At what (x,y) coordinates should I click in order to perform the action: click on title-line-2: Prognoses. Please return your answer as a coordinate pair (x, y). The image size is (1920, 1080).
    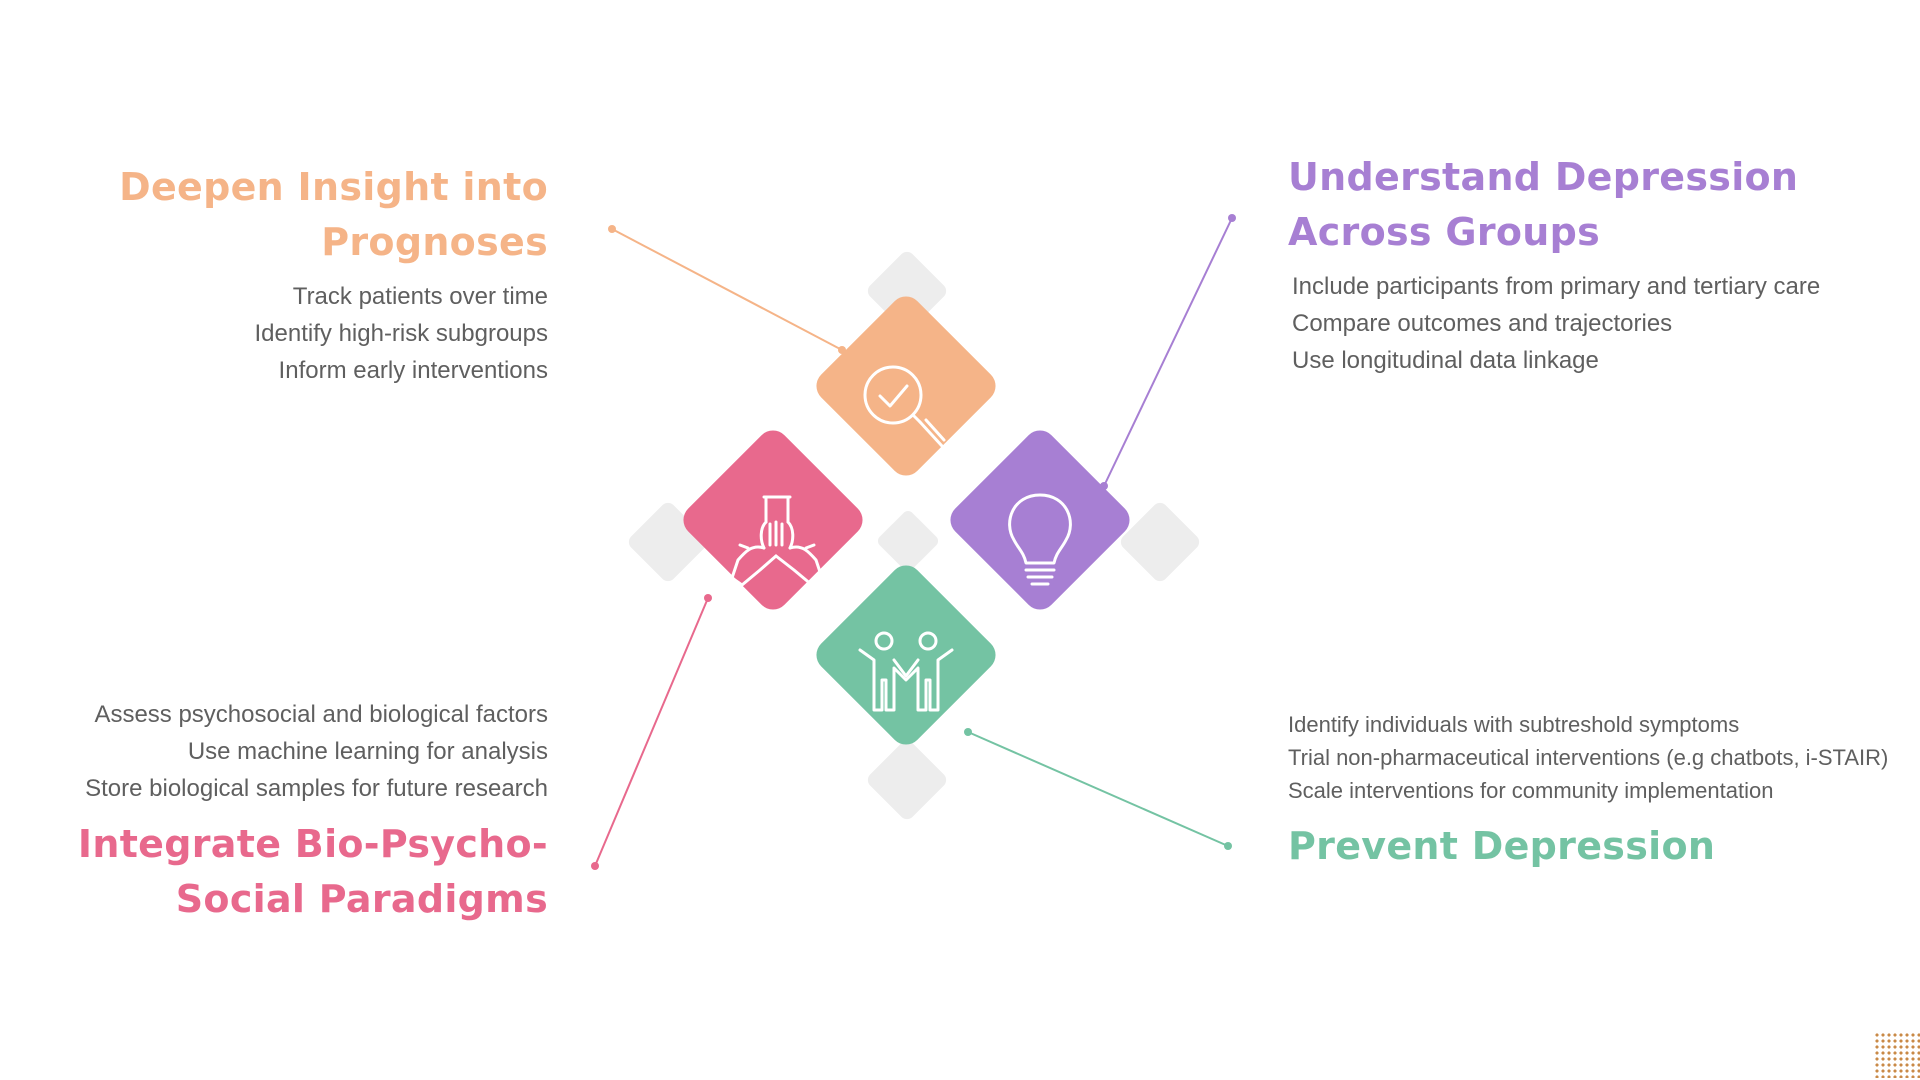
    Looking at the image, I should click on (434, 242).